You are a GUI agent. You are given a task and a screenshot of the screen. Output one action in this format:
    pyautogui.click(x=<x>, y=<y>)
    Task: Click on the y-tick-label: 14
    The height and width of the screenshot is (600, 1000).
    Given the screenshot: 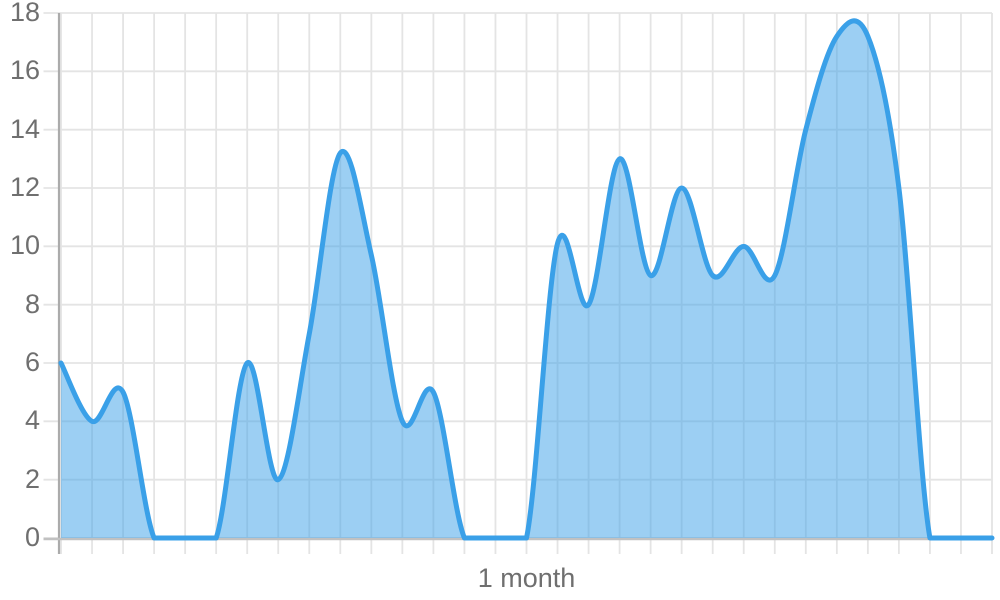 What is the action you would take?
    pyautogui.click(x=24, y=128)
    